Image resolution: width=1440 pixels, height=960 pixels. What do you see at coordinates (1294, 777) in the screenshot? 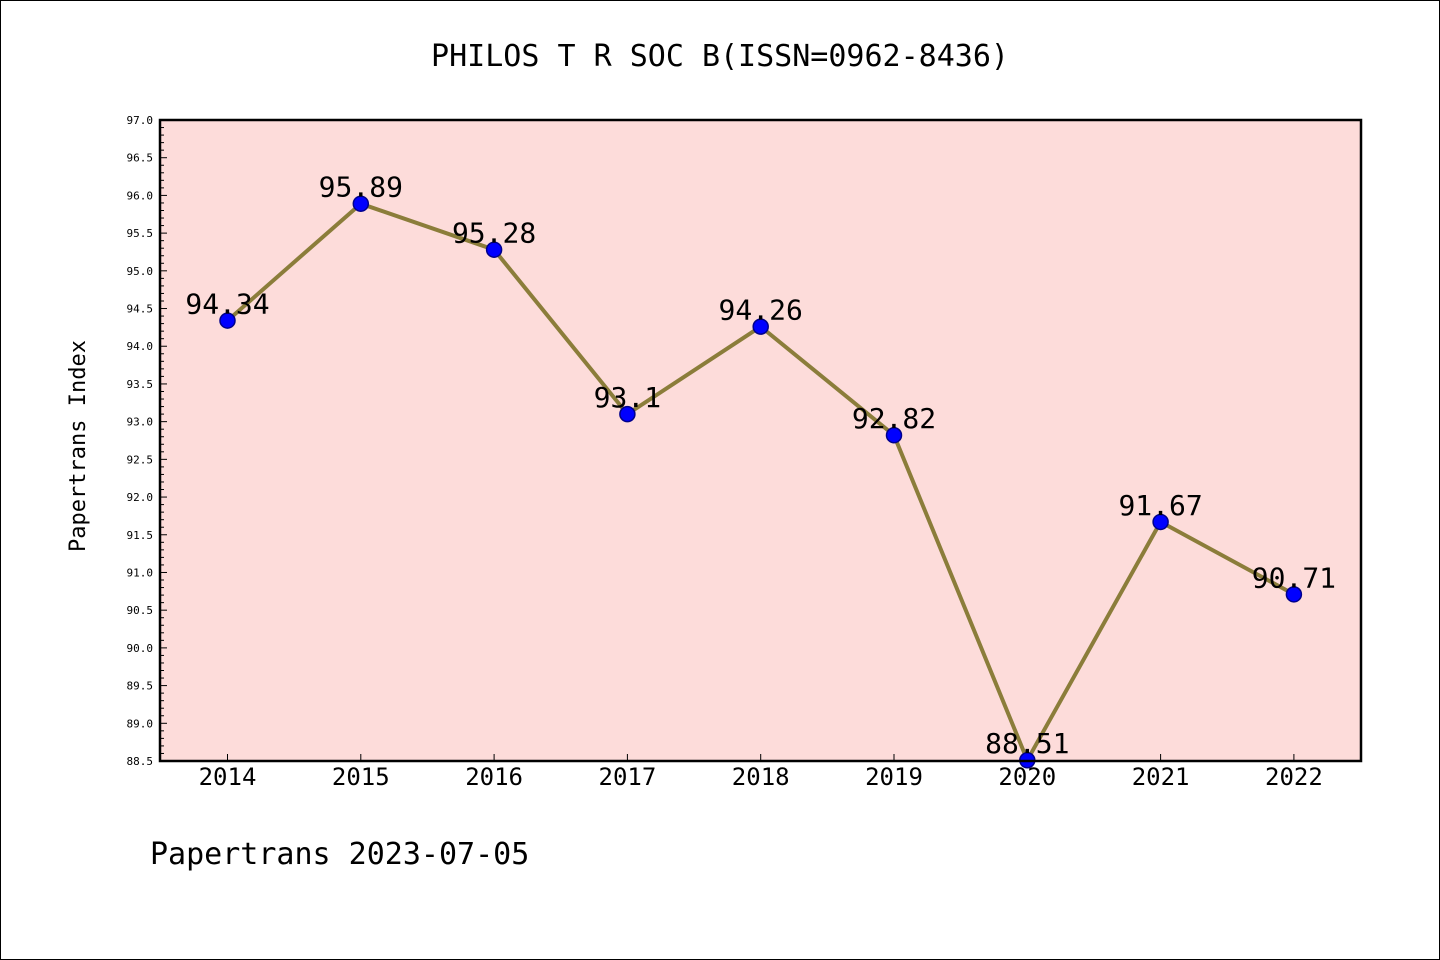
I see `x-tick-label: 2022` at bounding box center [1294, 777].